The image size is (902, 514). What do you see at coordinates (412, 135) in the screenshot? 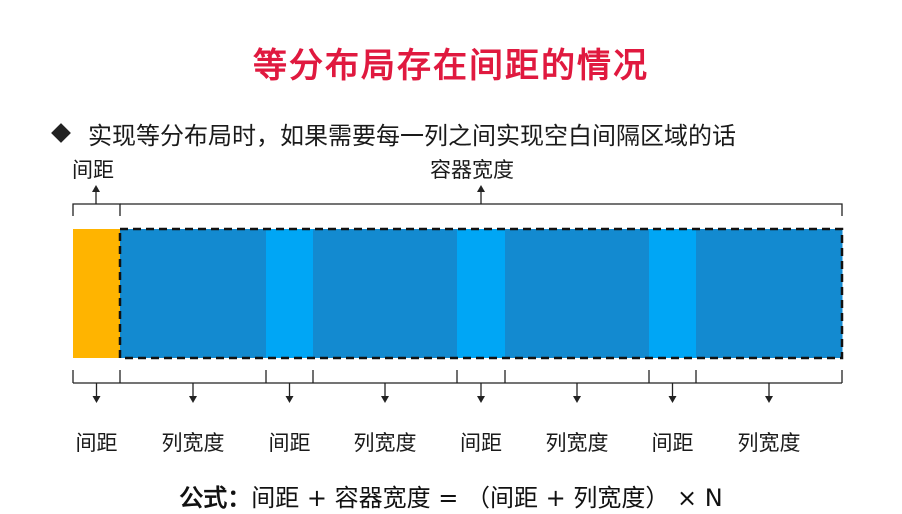
I see `bullet-text: 实现等分布局时，如果需要每一列之间实现空白间隔区域的话` at bounding box center [412, 135].